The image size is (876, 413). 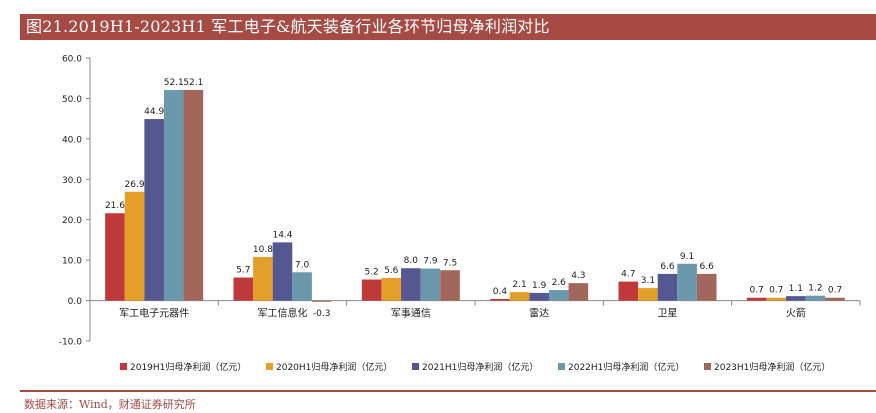 I want to click on data-label: 2.6, so click(x=559, y=283).